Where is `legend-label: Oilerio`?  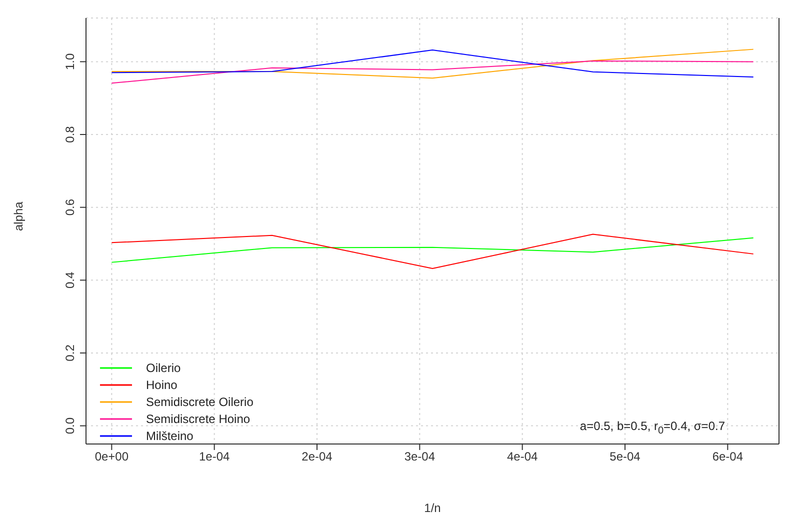 legend-label: Oilerio is located at coordinates (163, 367).